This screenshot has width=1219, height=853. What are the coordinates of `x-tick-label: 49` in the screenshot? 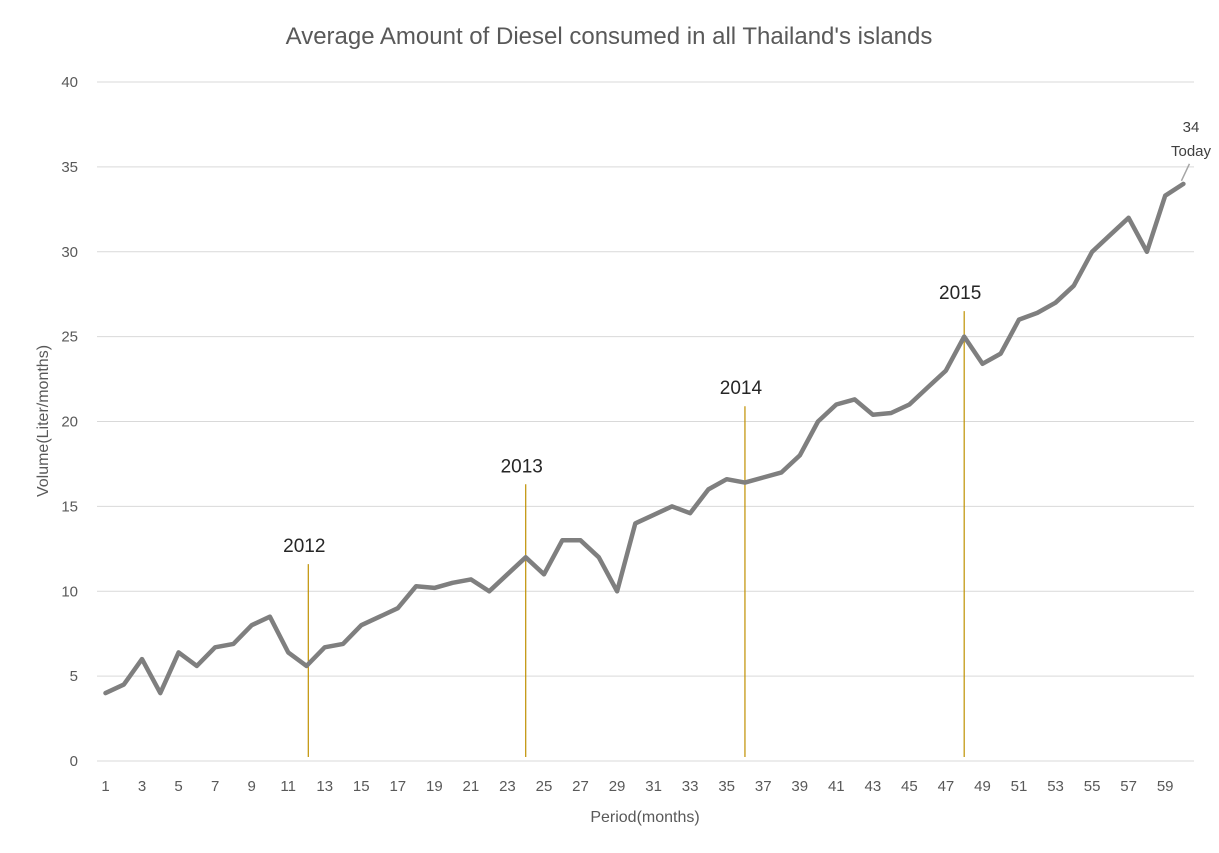 It's located at (982, 786).